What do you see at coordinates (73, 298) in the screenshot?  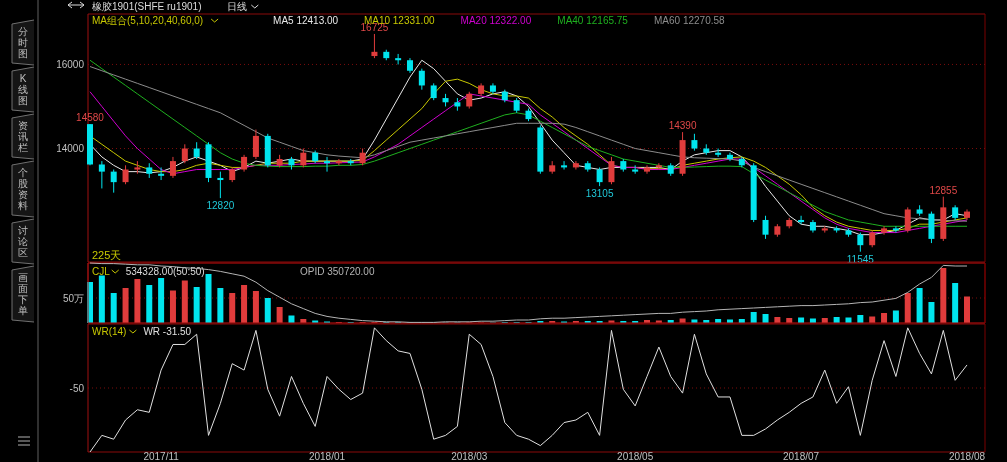 I see `y-tick-label: 50万` at bounding box center [73, 298].